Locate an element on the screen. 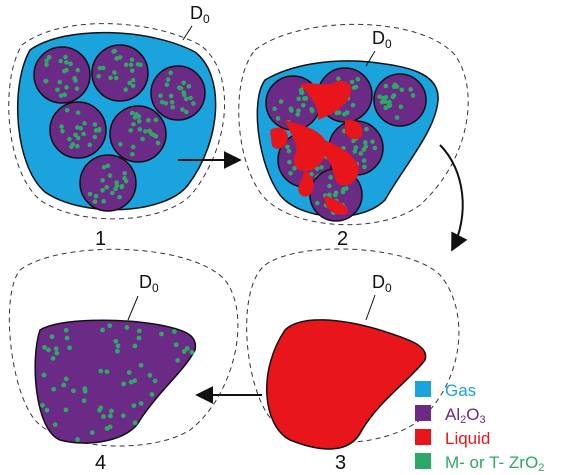  stage-3-number: 3 is located at coordinates (340, 463).